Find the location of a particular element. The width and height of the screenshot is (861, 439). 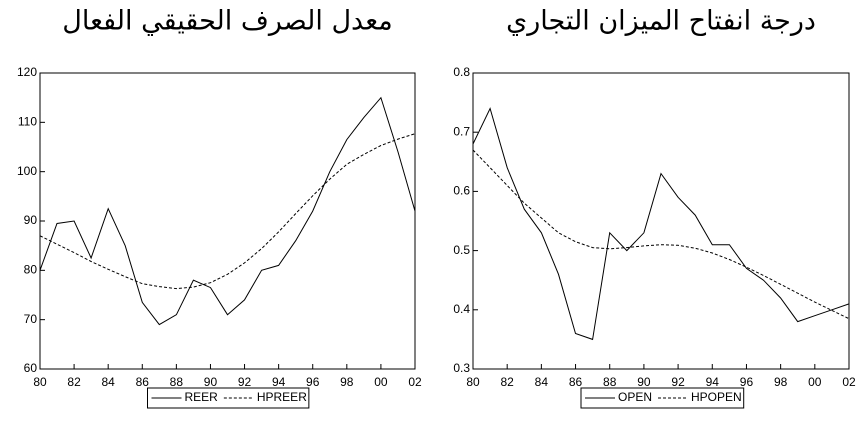

y-tick-label: 0.8 is located at coordinates (461, 72).